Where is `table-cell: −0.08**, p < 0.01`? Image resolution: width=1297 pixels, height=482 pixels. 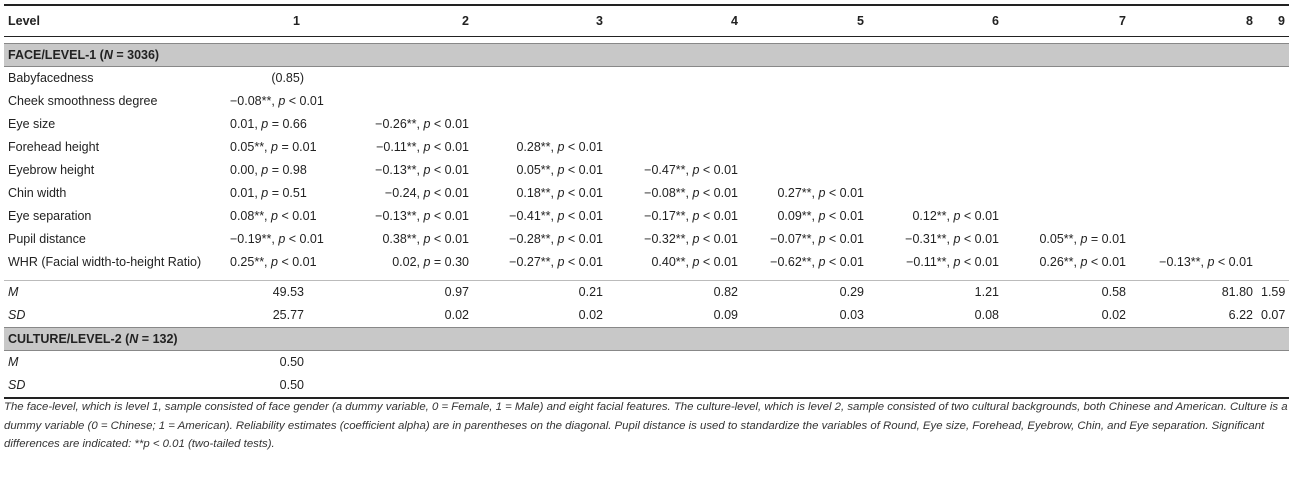 table-cell: −0.08**, p < 0.01 is located at coordinates (691, 193).